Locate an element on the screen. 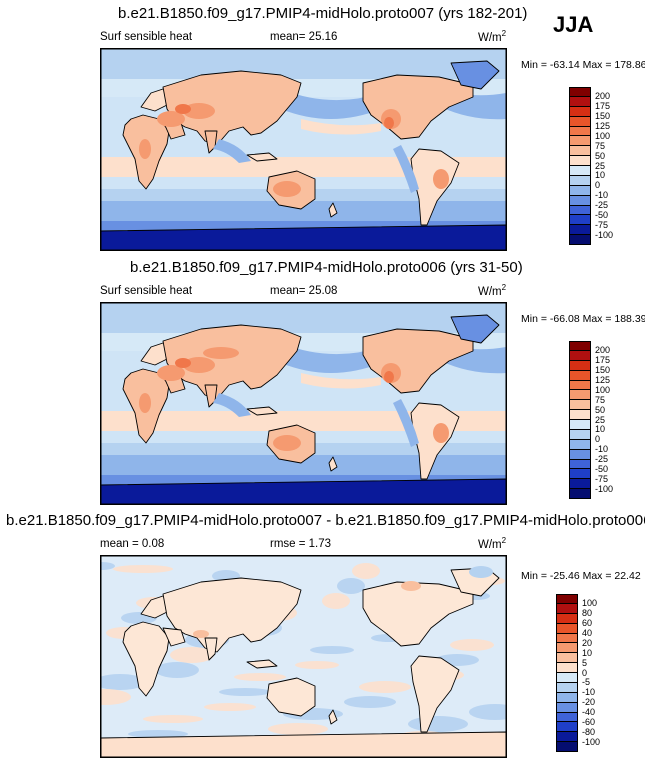 The image size is (645, 763). panel2-variable-label: Surf sensible heat is located at coordinates (146, 291).